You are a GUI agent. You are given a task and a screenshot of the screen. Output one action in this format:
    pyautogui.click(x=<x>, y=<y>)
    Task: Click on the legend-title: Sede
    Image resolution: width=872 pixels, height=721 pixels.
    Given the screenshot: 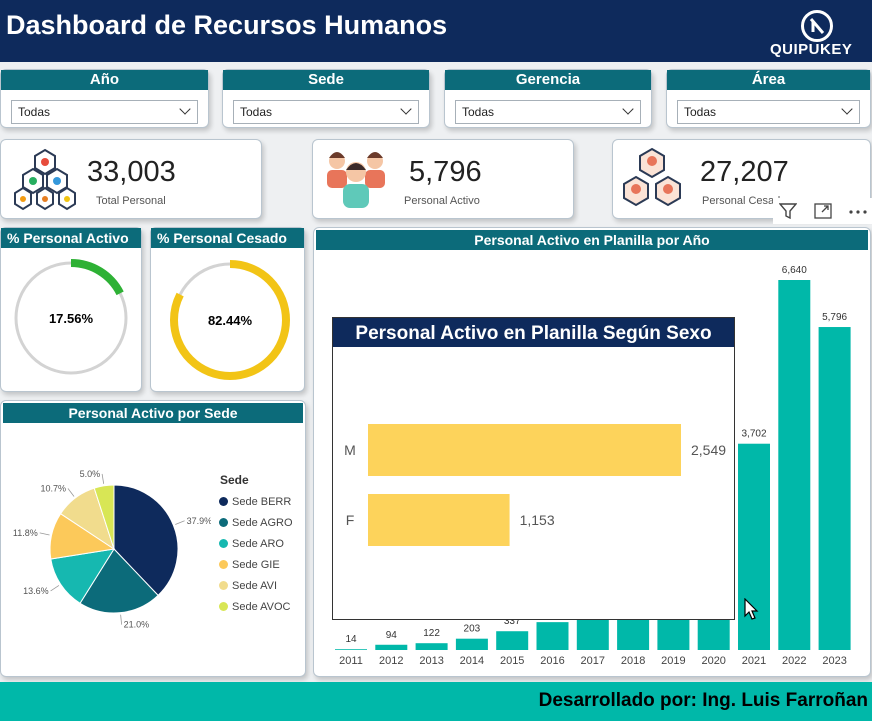 What is the action you would take?
    pyautogui.click(x=234, y=480)
    